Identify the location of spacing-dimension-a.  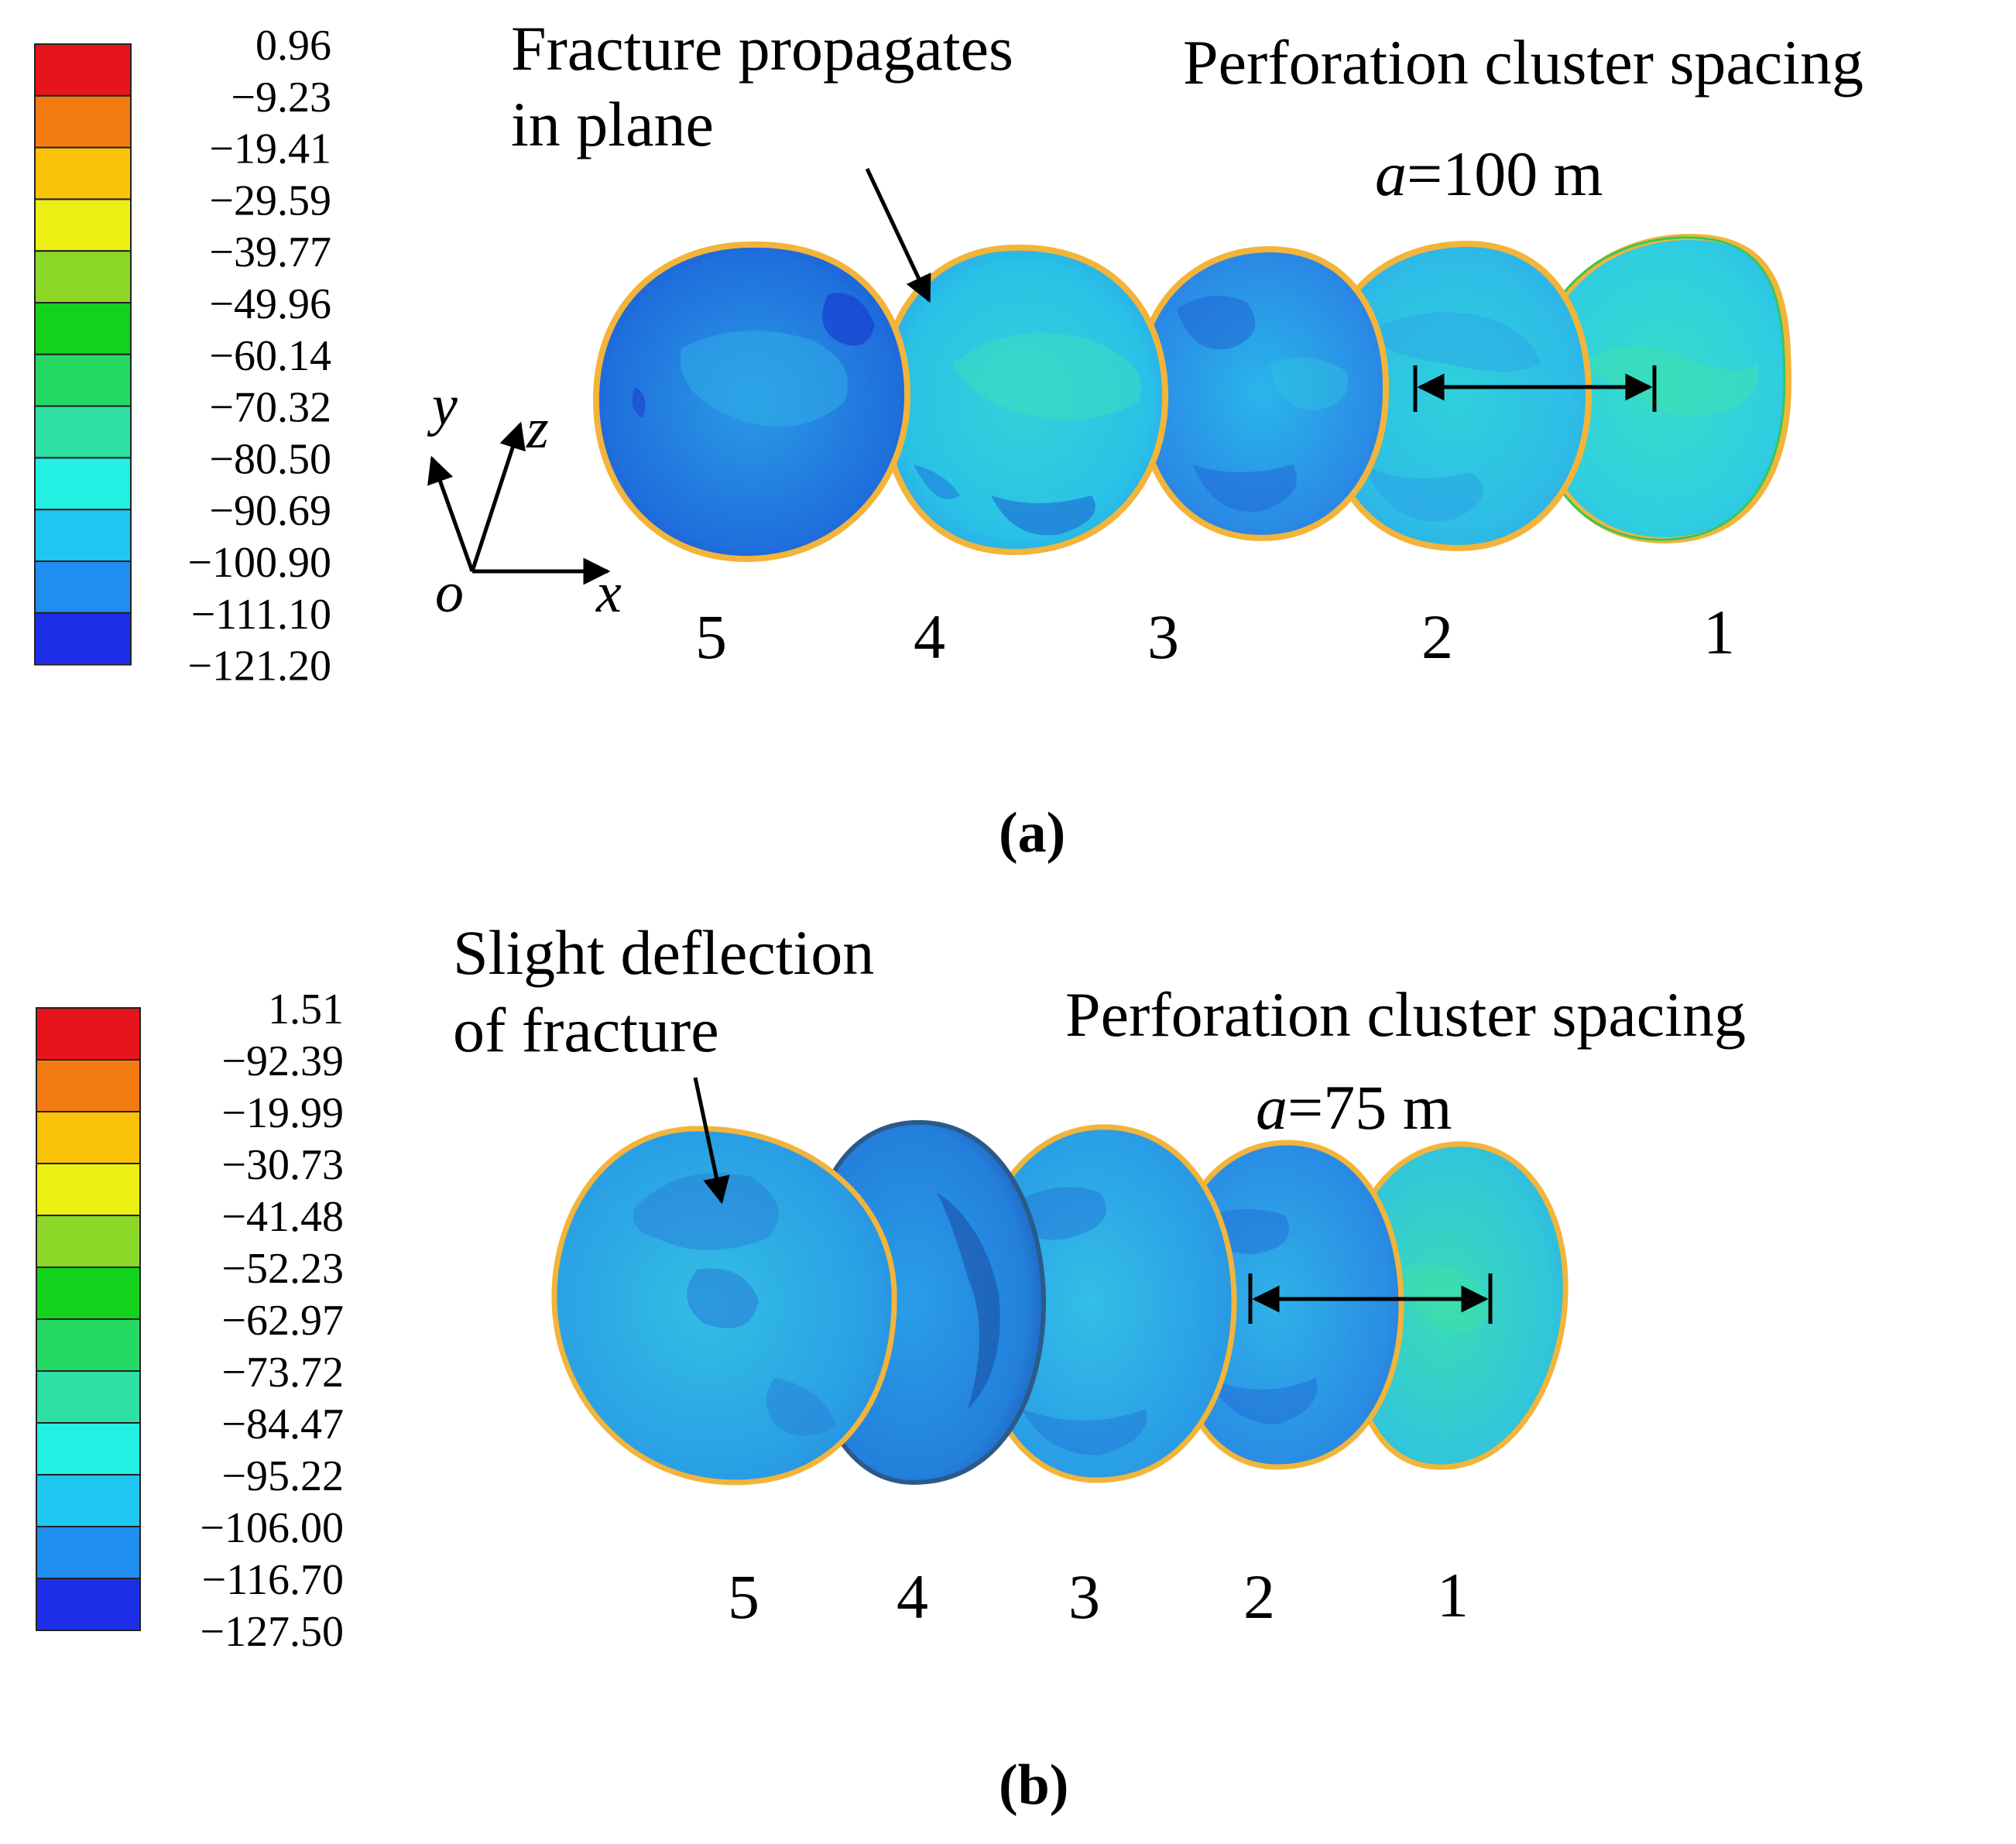
(1535, 388).